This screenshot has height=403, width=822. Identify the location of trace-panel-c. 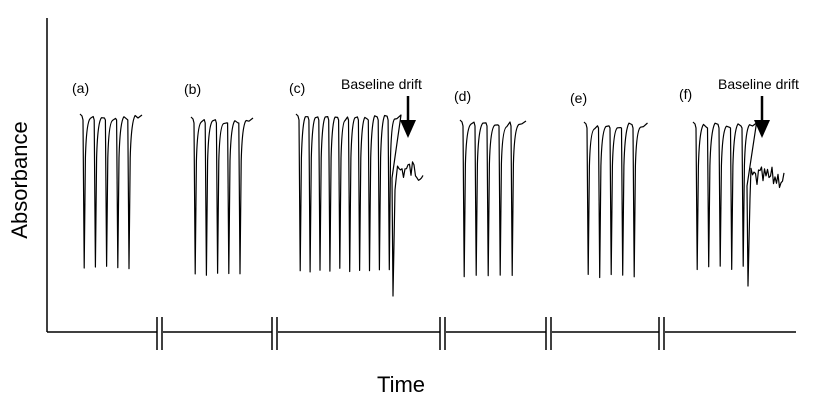
(359, 205).